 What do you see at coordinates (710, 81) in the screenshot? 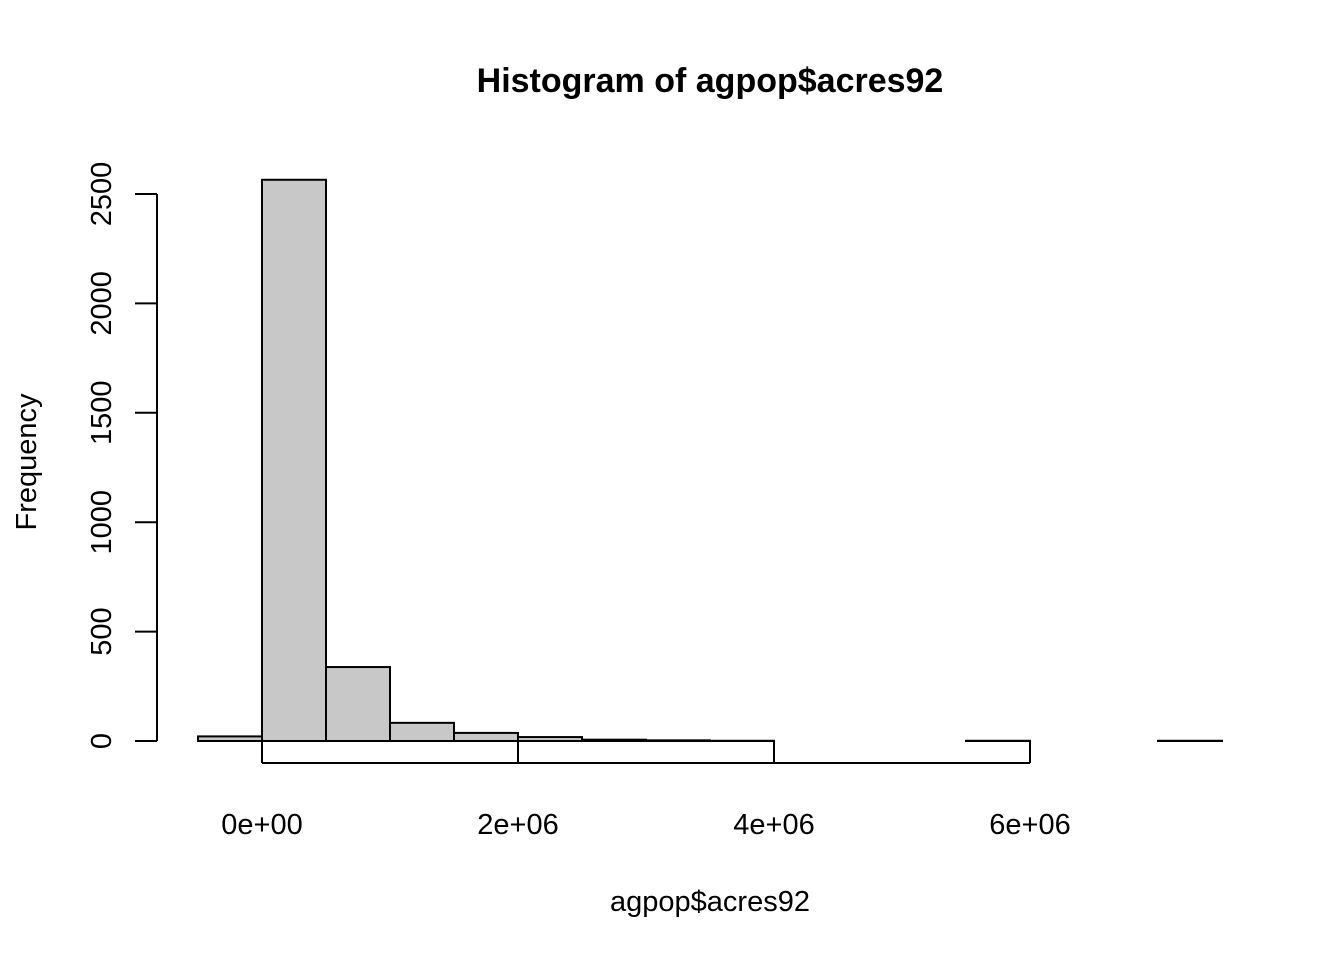
I see `chart-title: Histogram of agpop$acres92` at bounding box center [710, 81].